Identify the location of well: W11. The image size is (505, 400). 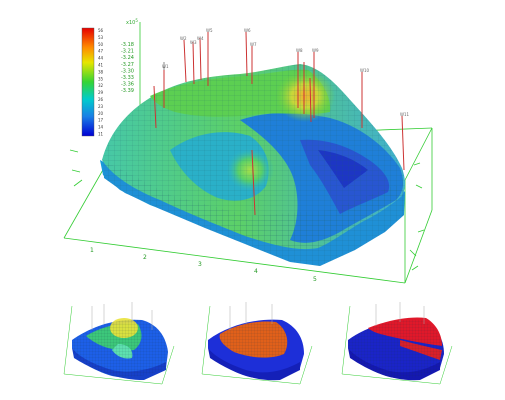
(405, 141).